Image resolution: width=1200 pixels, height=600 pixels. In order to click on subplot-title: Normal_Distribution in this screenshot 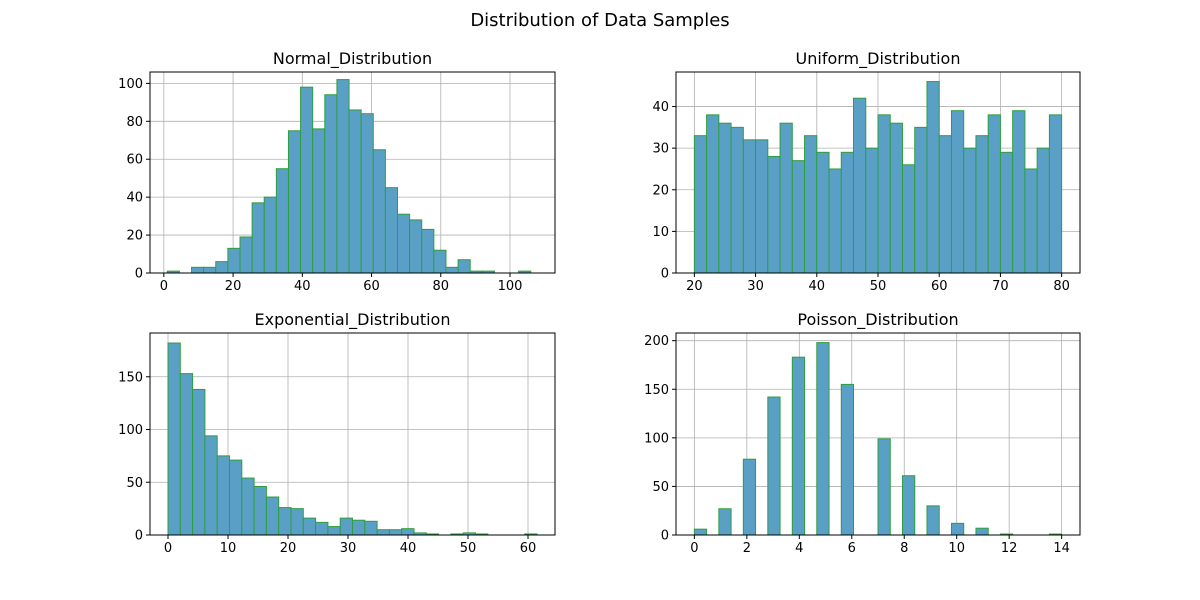, I will do `click(352, 59)`.